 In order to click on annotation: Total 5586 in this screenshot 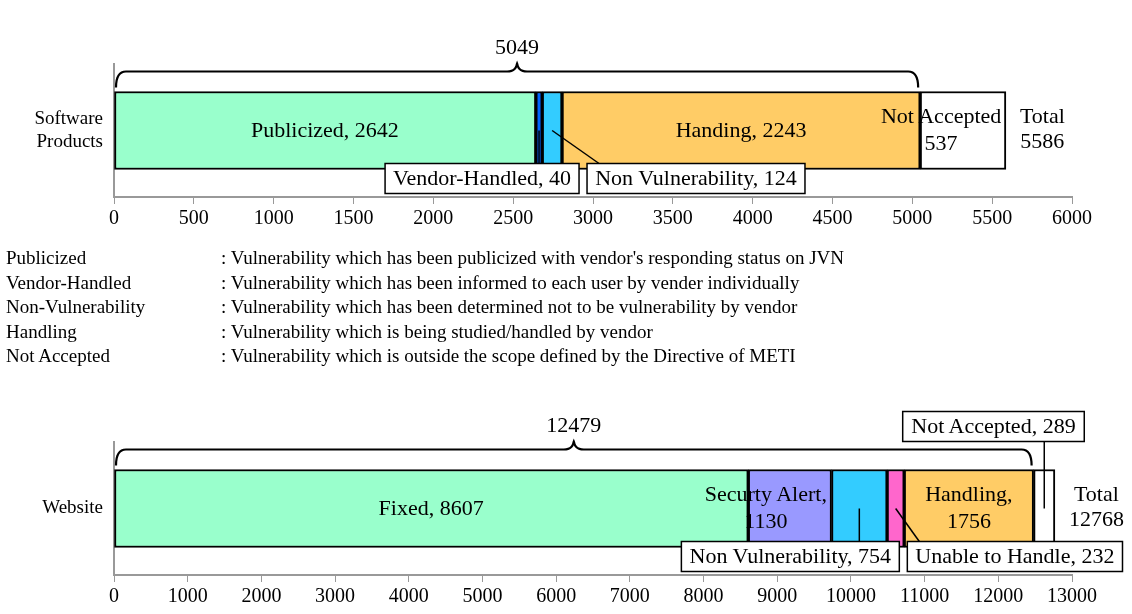, I will do `click(1042, 128)`.